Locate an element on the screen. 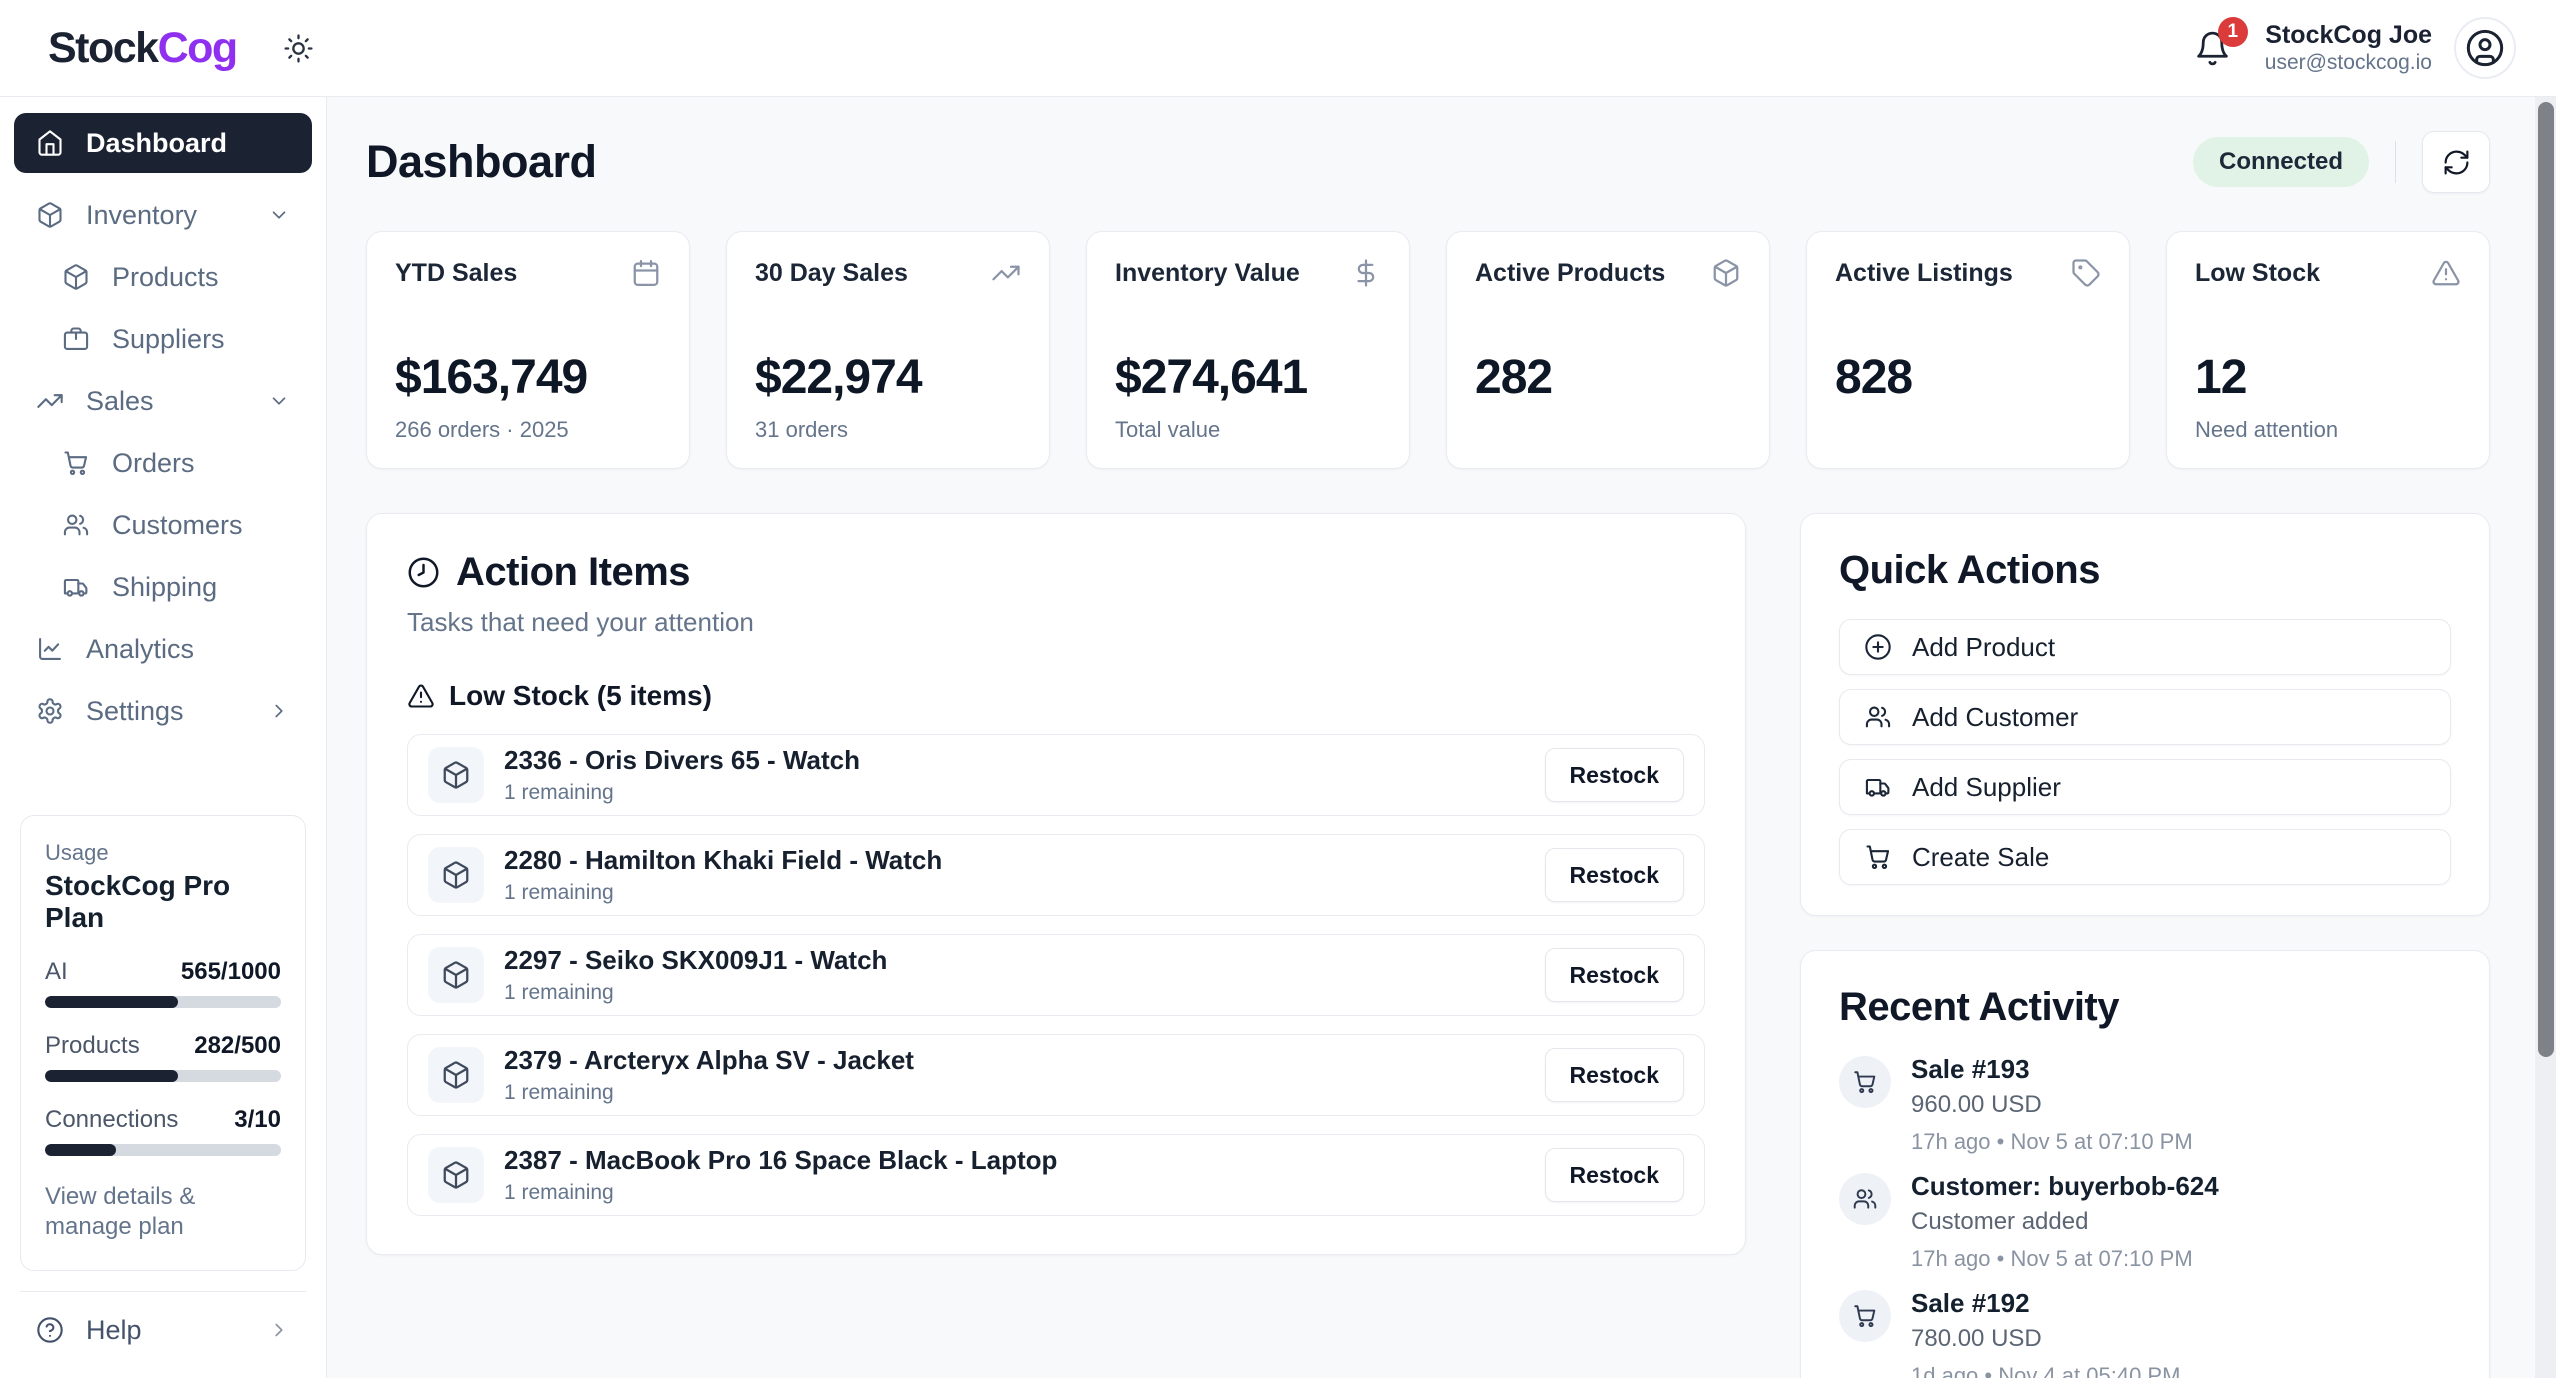 Image resolution: width=2556 pixels, height=1378 pixels. low-stock-section-title: Low Stock (5 items) is located at coordinates (580, 695).